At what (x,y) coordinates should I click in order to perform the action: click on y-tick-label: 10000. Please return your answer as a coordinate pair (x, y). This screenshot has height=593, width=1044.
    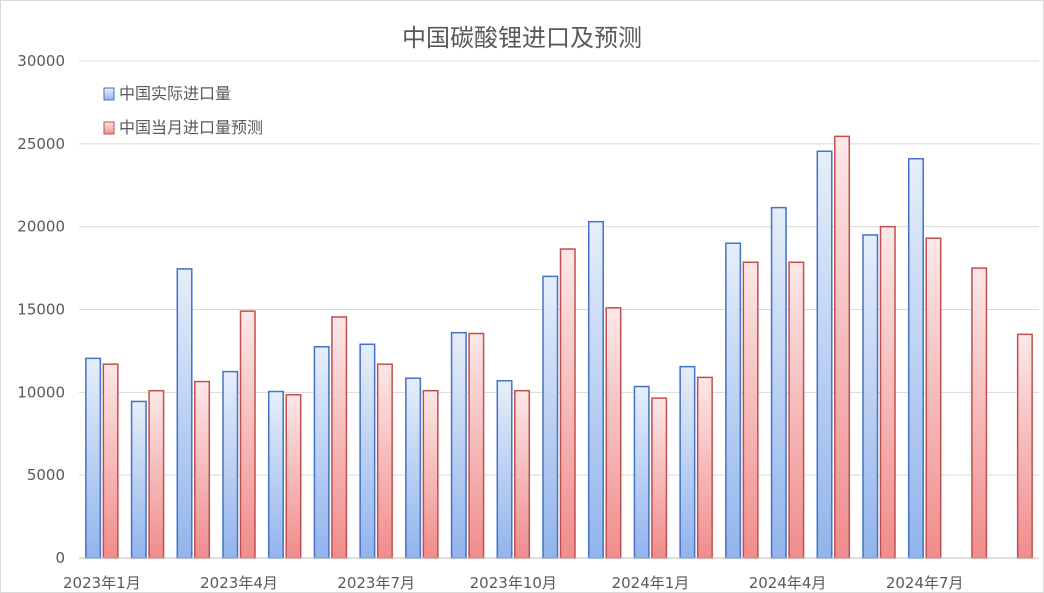
    Looking at the image, I should click on (41, 392).